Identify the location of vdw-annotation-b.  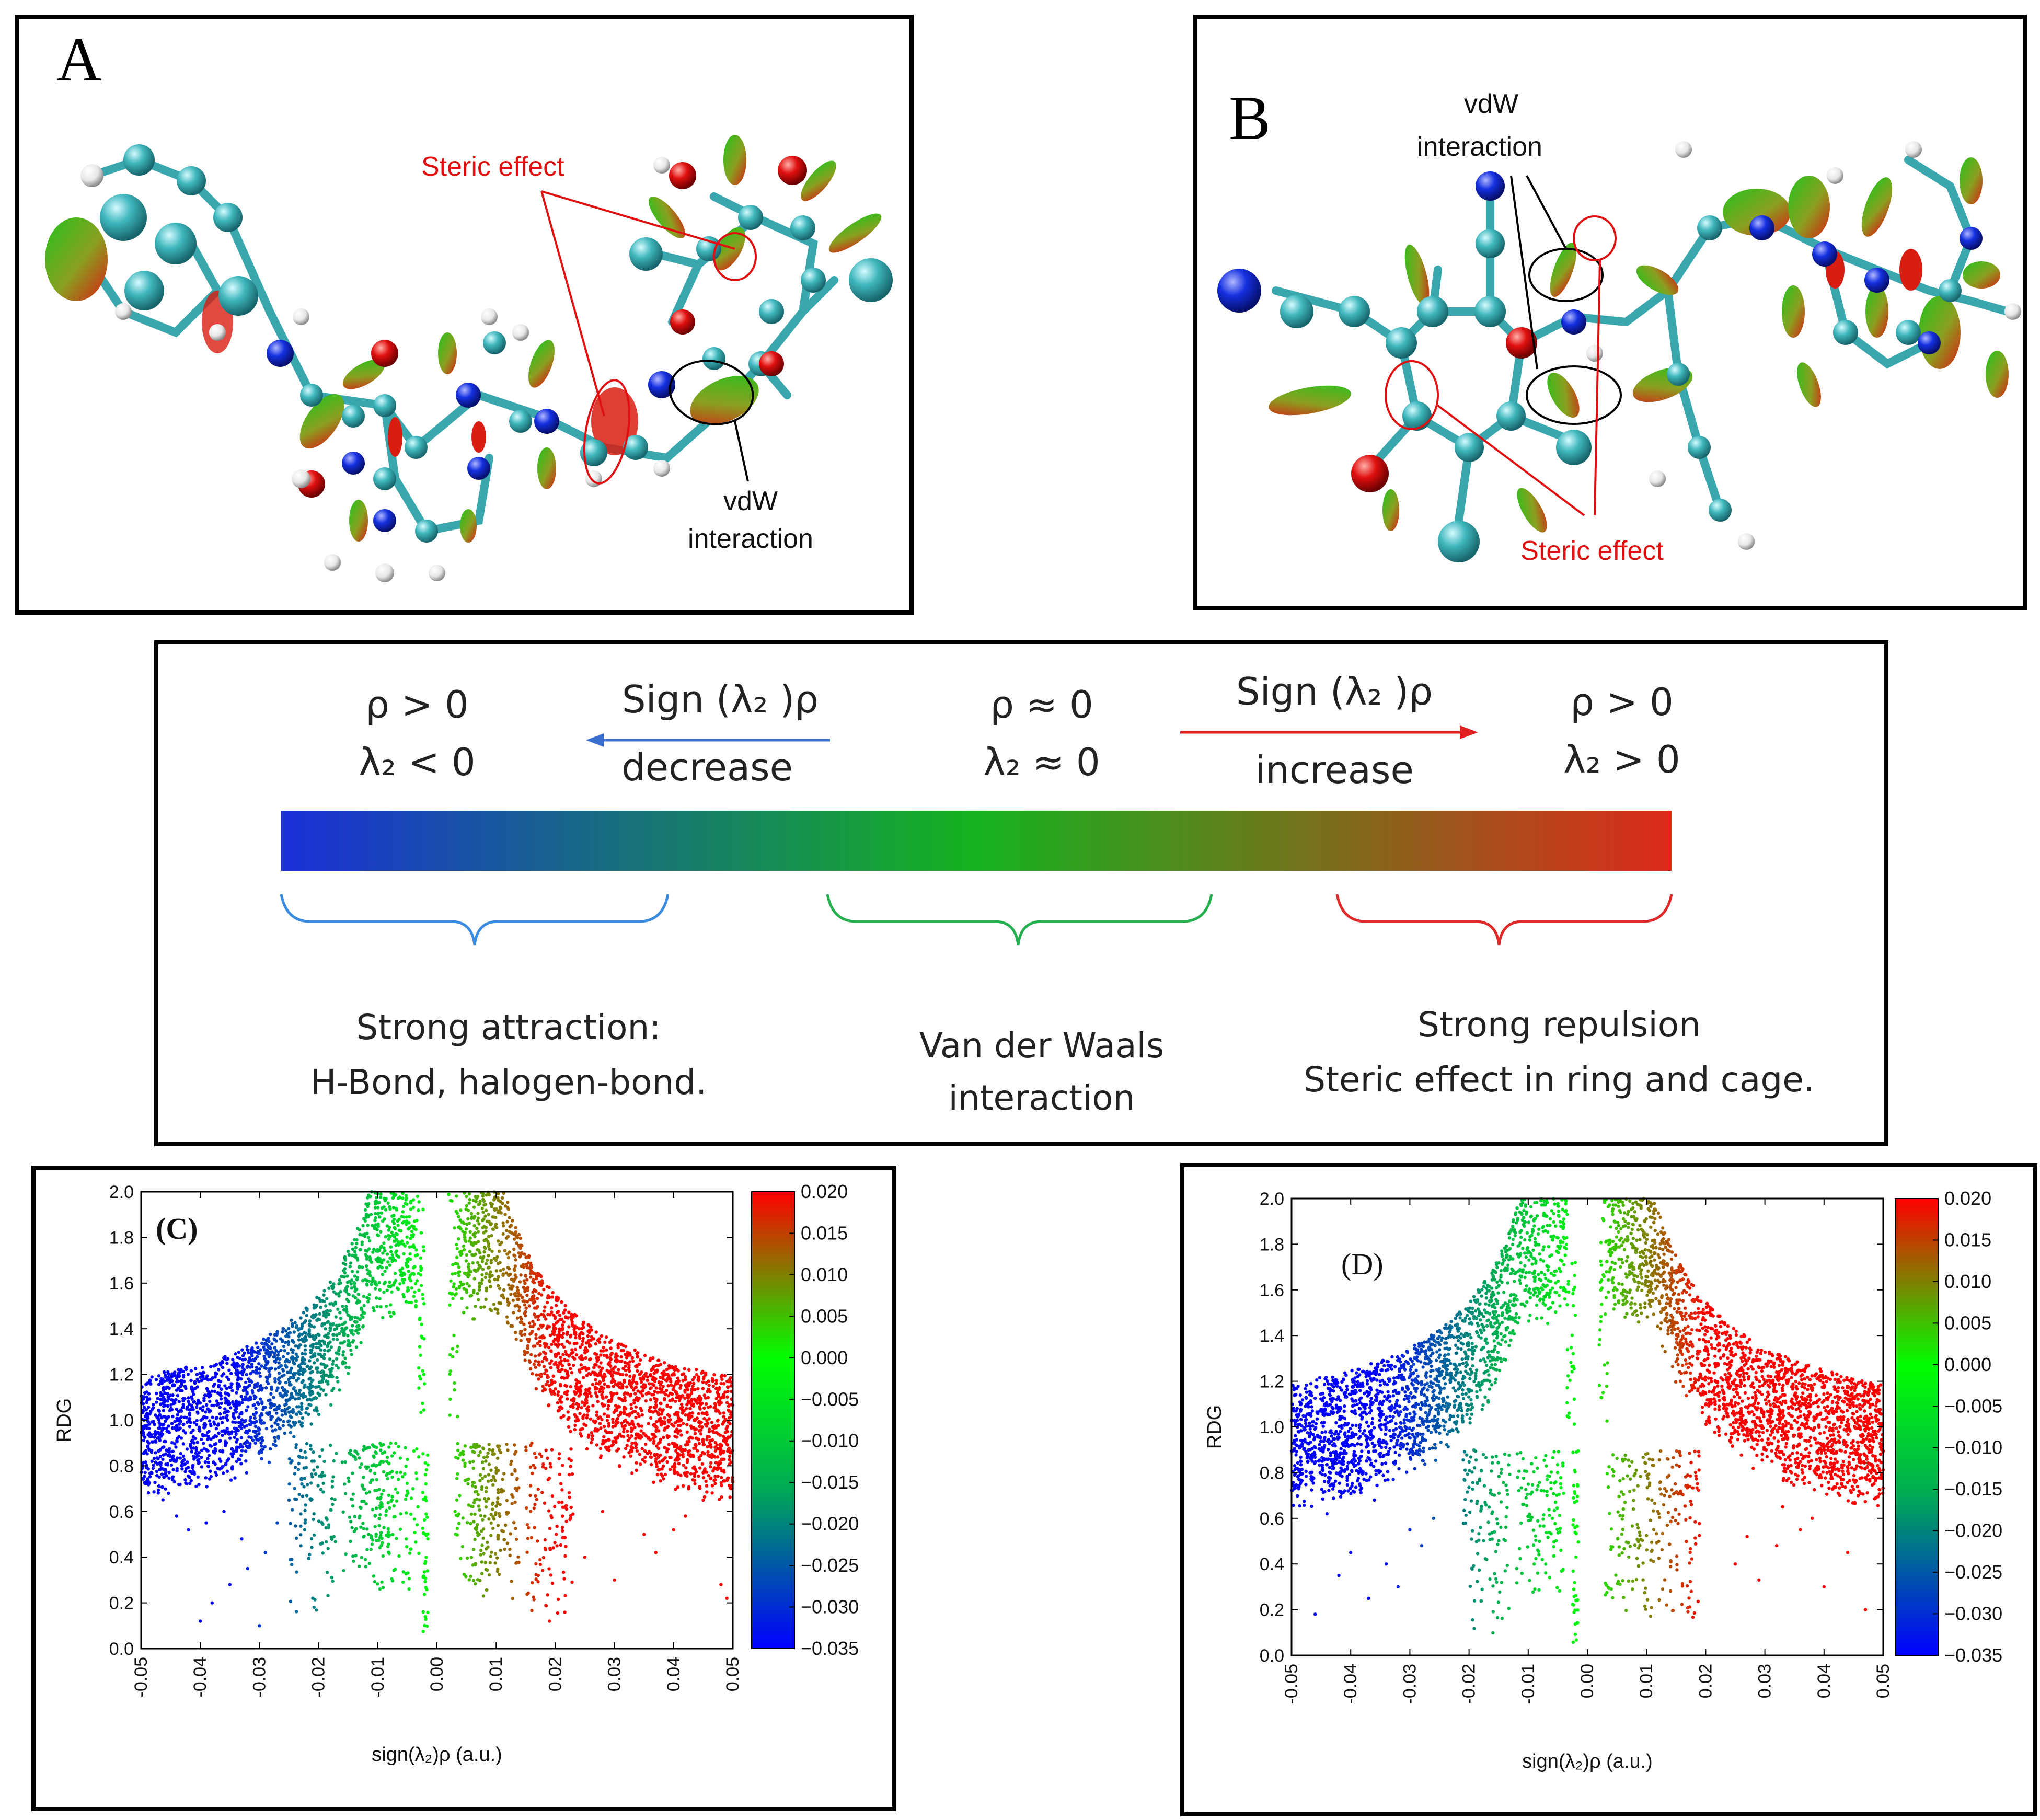
(1566, 300).